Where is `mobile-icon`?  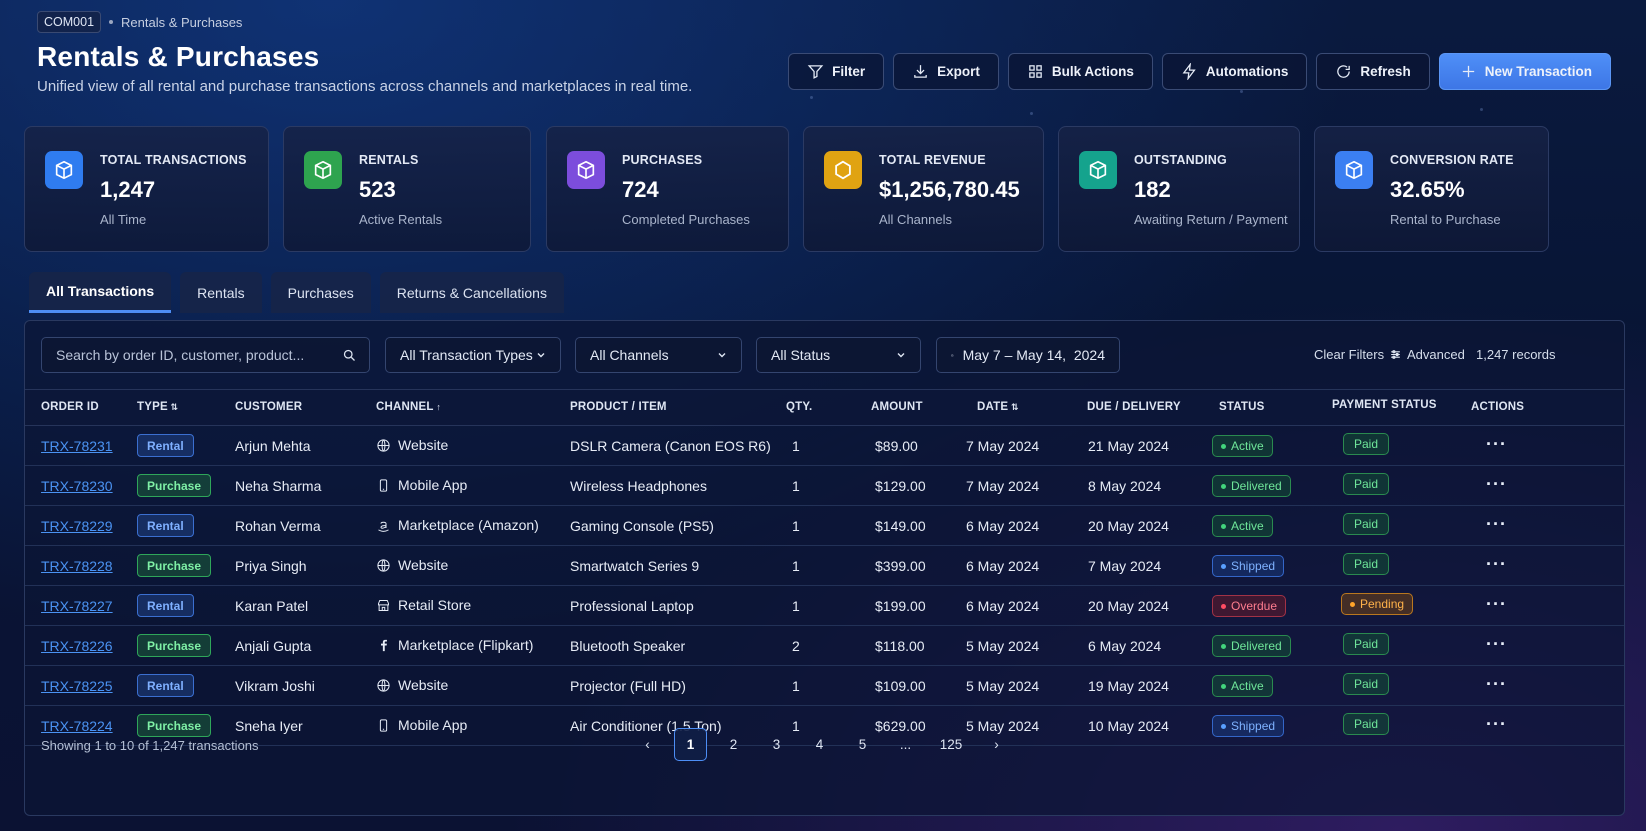 mobile-icon is located at coordinates (383, 485).